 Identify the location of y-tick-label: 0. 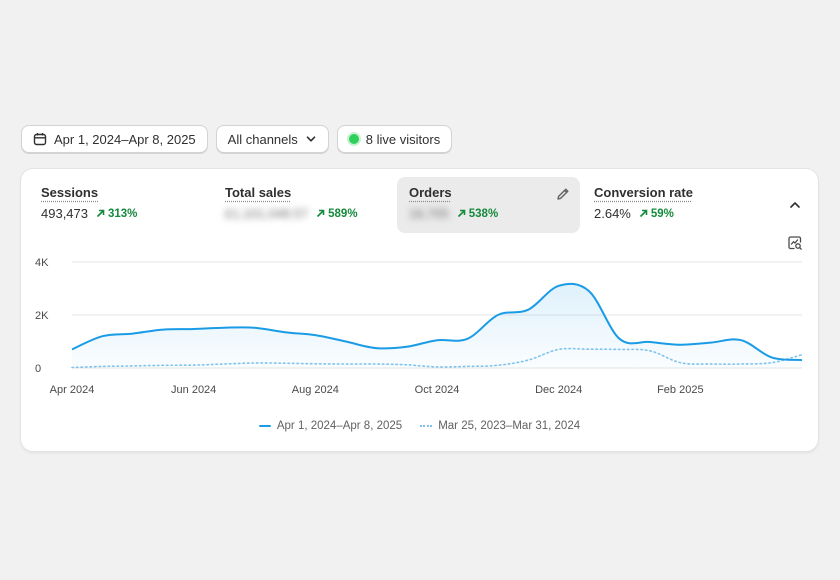
(38, 369).